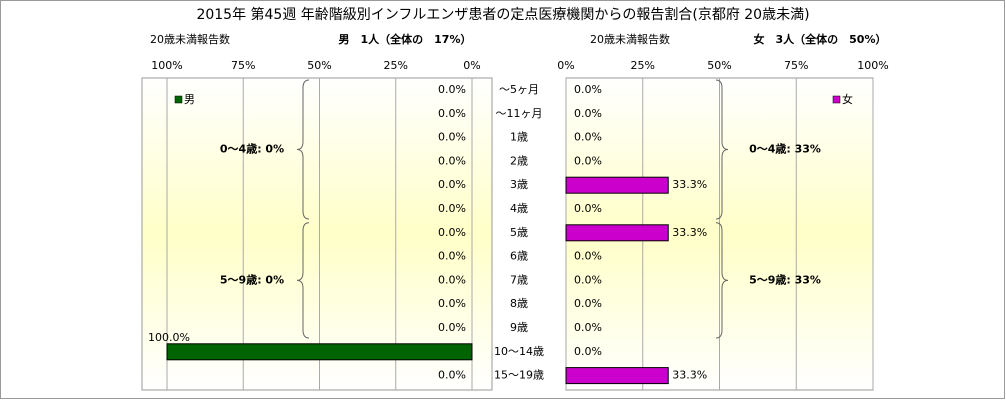 The image size is (1006, 404). Describe the element at coordinates (519, 279) in the screenshot. I see `category-label: 7歳` at that location.